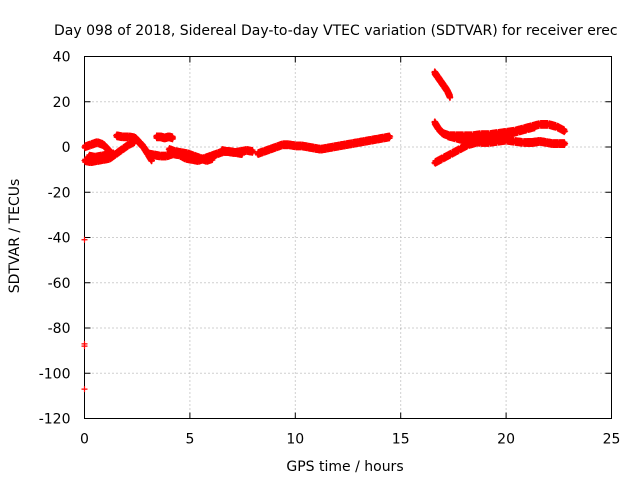 The height and width of the screenshot is (480, 640). What do you see at coordinates (59, 284) in the screenshot?
I see `y-tick-label: -60` at bounding box center [59, 284].